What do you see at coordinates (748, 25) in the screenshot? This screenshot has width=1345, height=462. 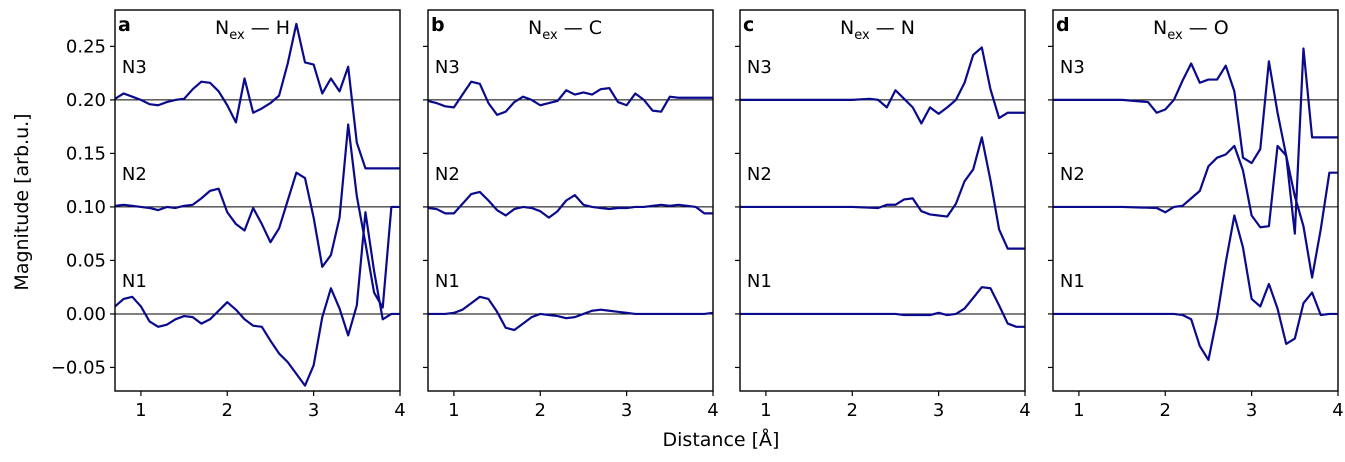 I see `panel-letter: c` at bounding box center [748, 25].